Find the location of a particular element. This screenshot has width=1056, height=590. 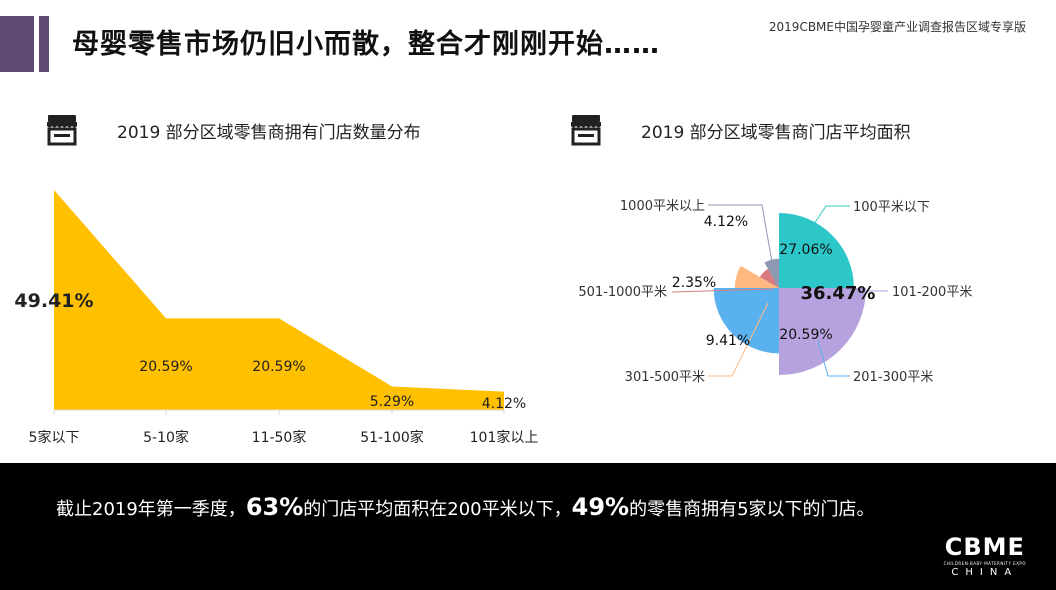

footer-text-2: 的门店平均面积在200平米以下， is located at coordinates (437, 509).